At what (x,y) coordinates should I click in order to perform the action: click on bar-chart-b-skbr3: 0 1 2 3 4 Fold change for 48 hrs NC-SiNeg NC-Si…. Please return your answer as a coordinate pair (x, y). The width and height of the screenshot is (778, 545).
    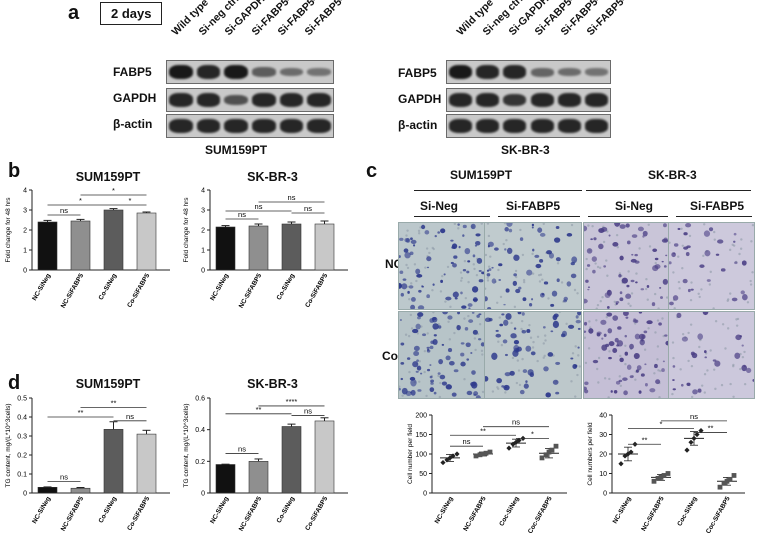
    Looking at the image, I should click on (265, 248).